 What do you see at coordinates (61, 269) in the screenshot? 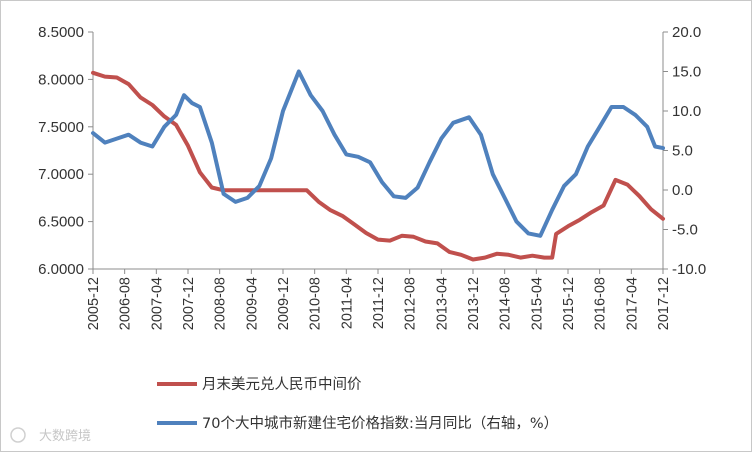
I see `left-tick-label: 6.0000` at bounding box center [61, 269].